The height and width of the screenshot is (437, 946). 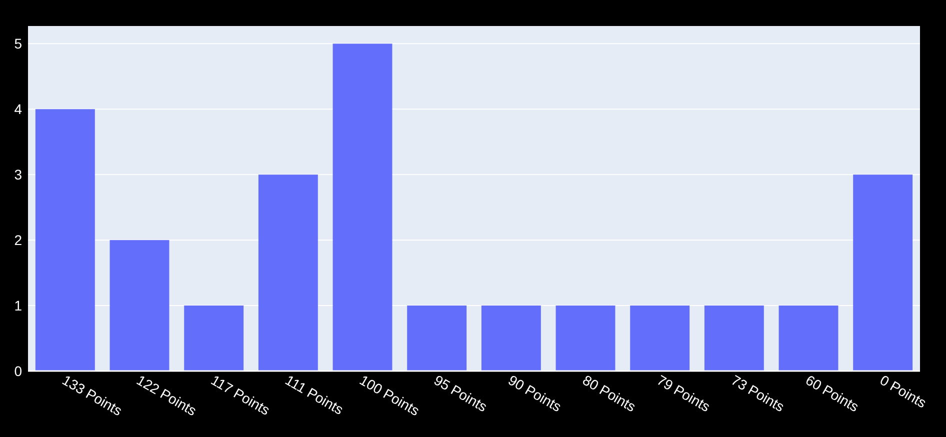 What do you see at coordinates (18, 109) in the screenshot?
I see `y-tick-label: 4` at bounding box center [18, 109].